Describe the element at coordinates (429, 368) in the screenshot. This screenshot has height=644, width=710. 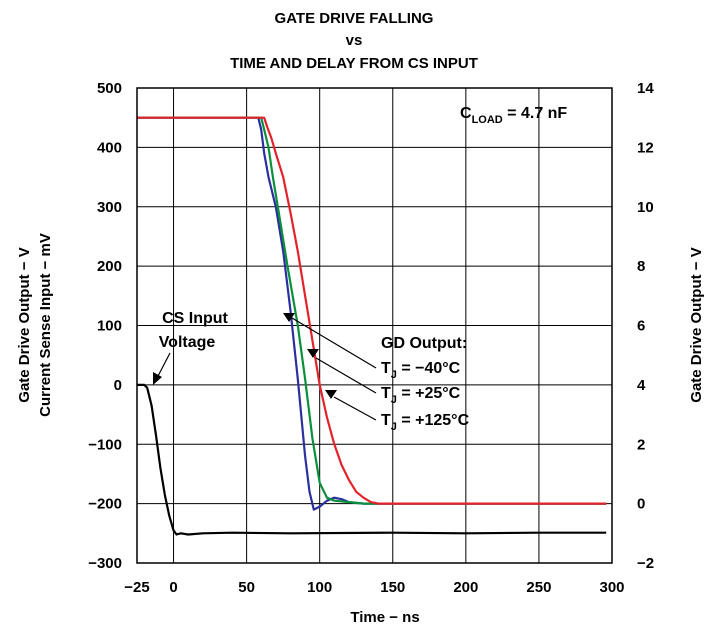
I see `tj-value-1: = −40°C` at that location.